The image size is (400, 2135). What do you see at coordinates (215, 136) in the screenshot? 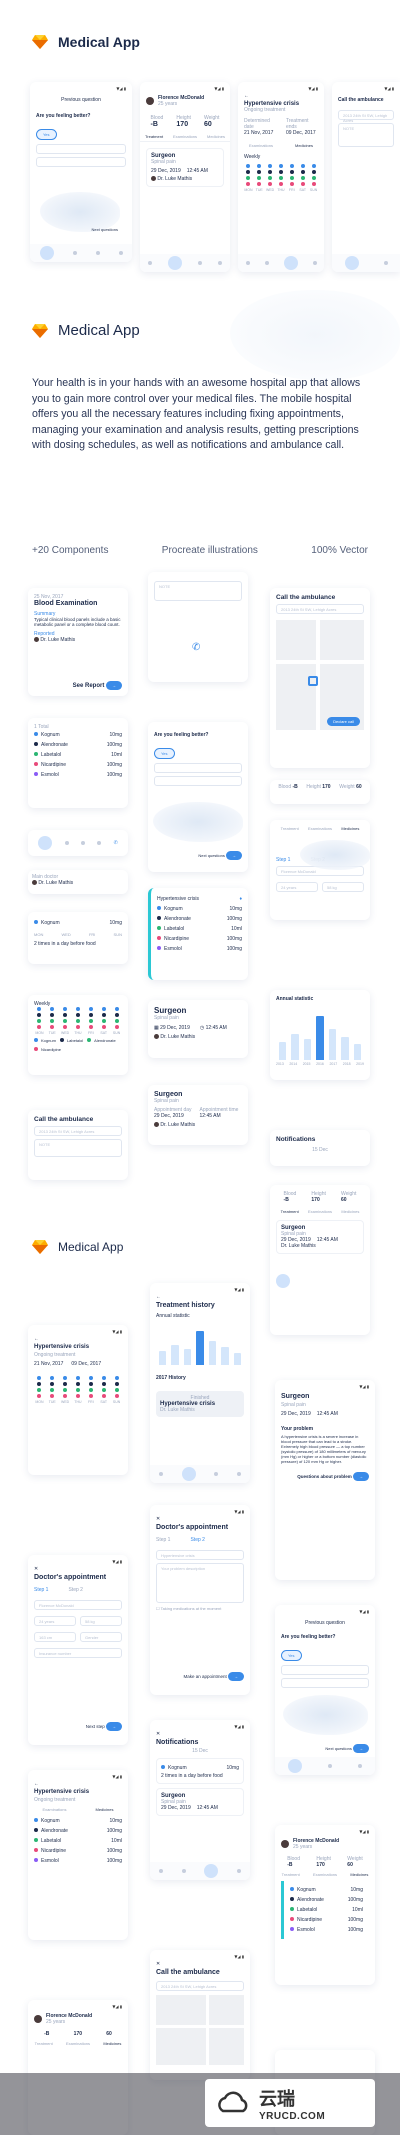
I see `tab-medicines: Medicines` at bounding box center [215, 136].